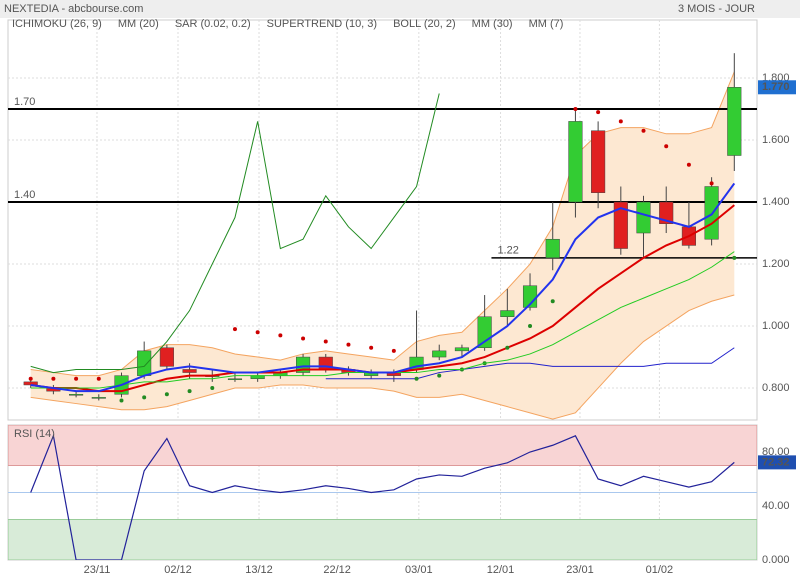  I want to click on x-tick-label: 23/11, so click(97, 570).